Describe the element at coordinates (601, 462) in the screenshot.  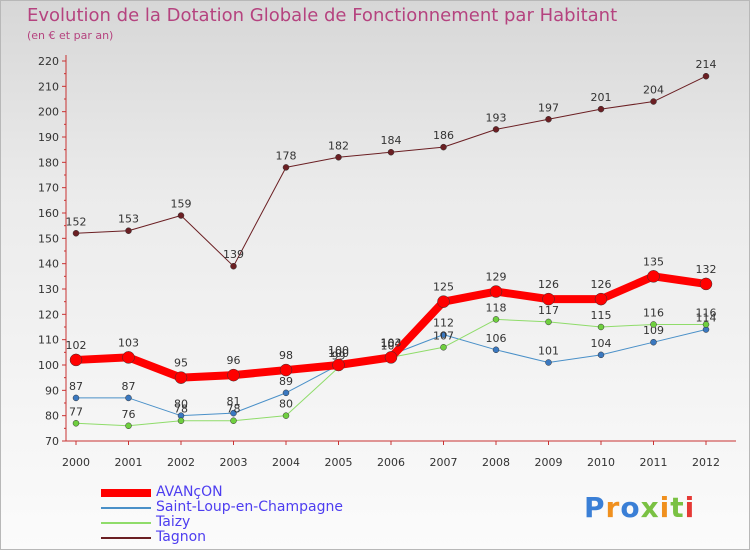
I see `x-tick-label: 2010` at that location.